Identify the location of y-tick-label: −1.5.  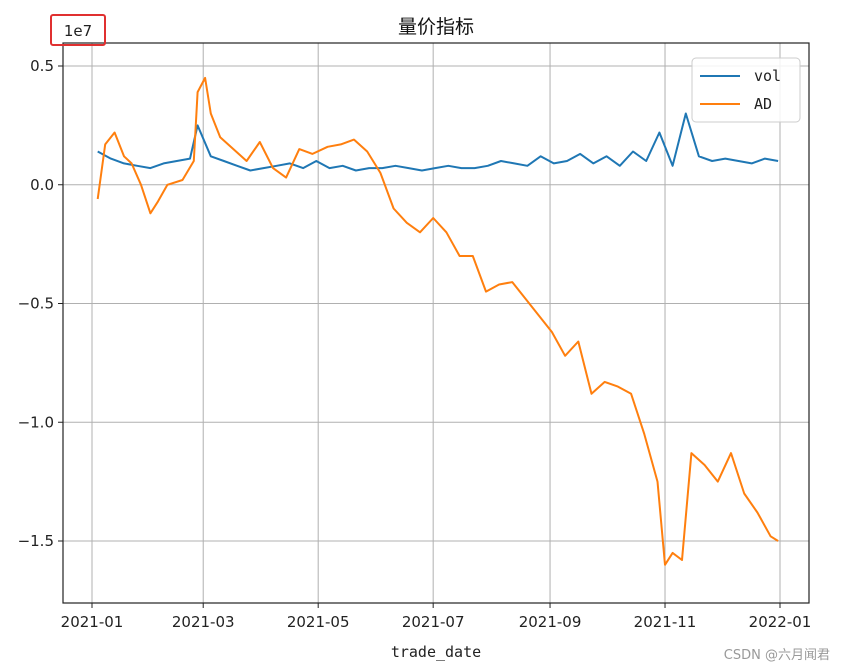
(36, 541).